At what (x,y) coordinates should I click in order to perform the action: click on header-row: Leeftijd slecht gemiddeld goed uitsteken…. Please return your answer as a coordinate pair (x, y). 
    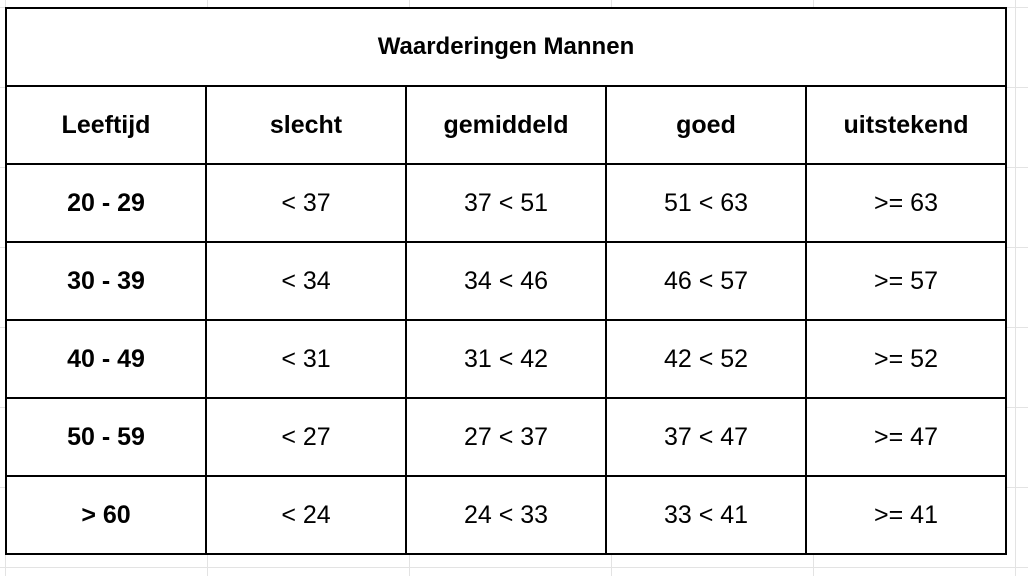
    Looking at the image, I should click on (506, 125).